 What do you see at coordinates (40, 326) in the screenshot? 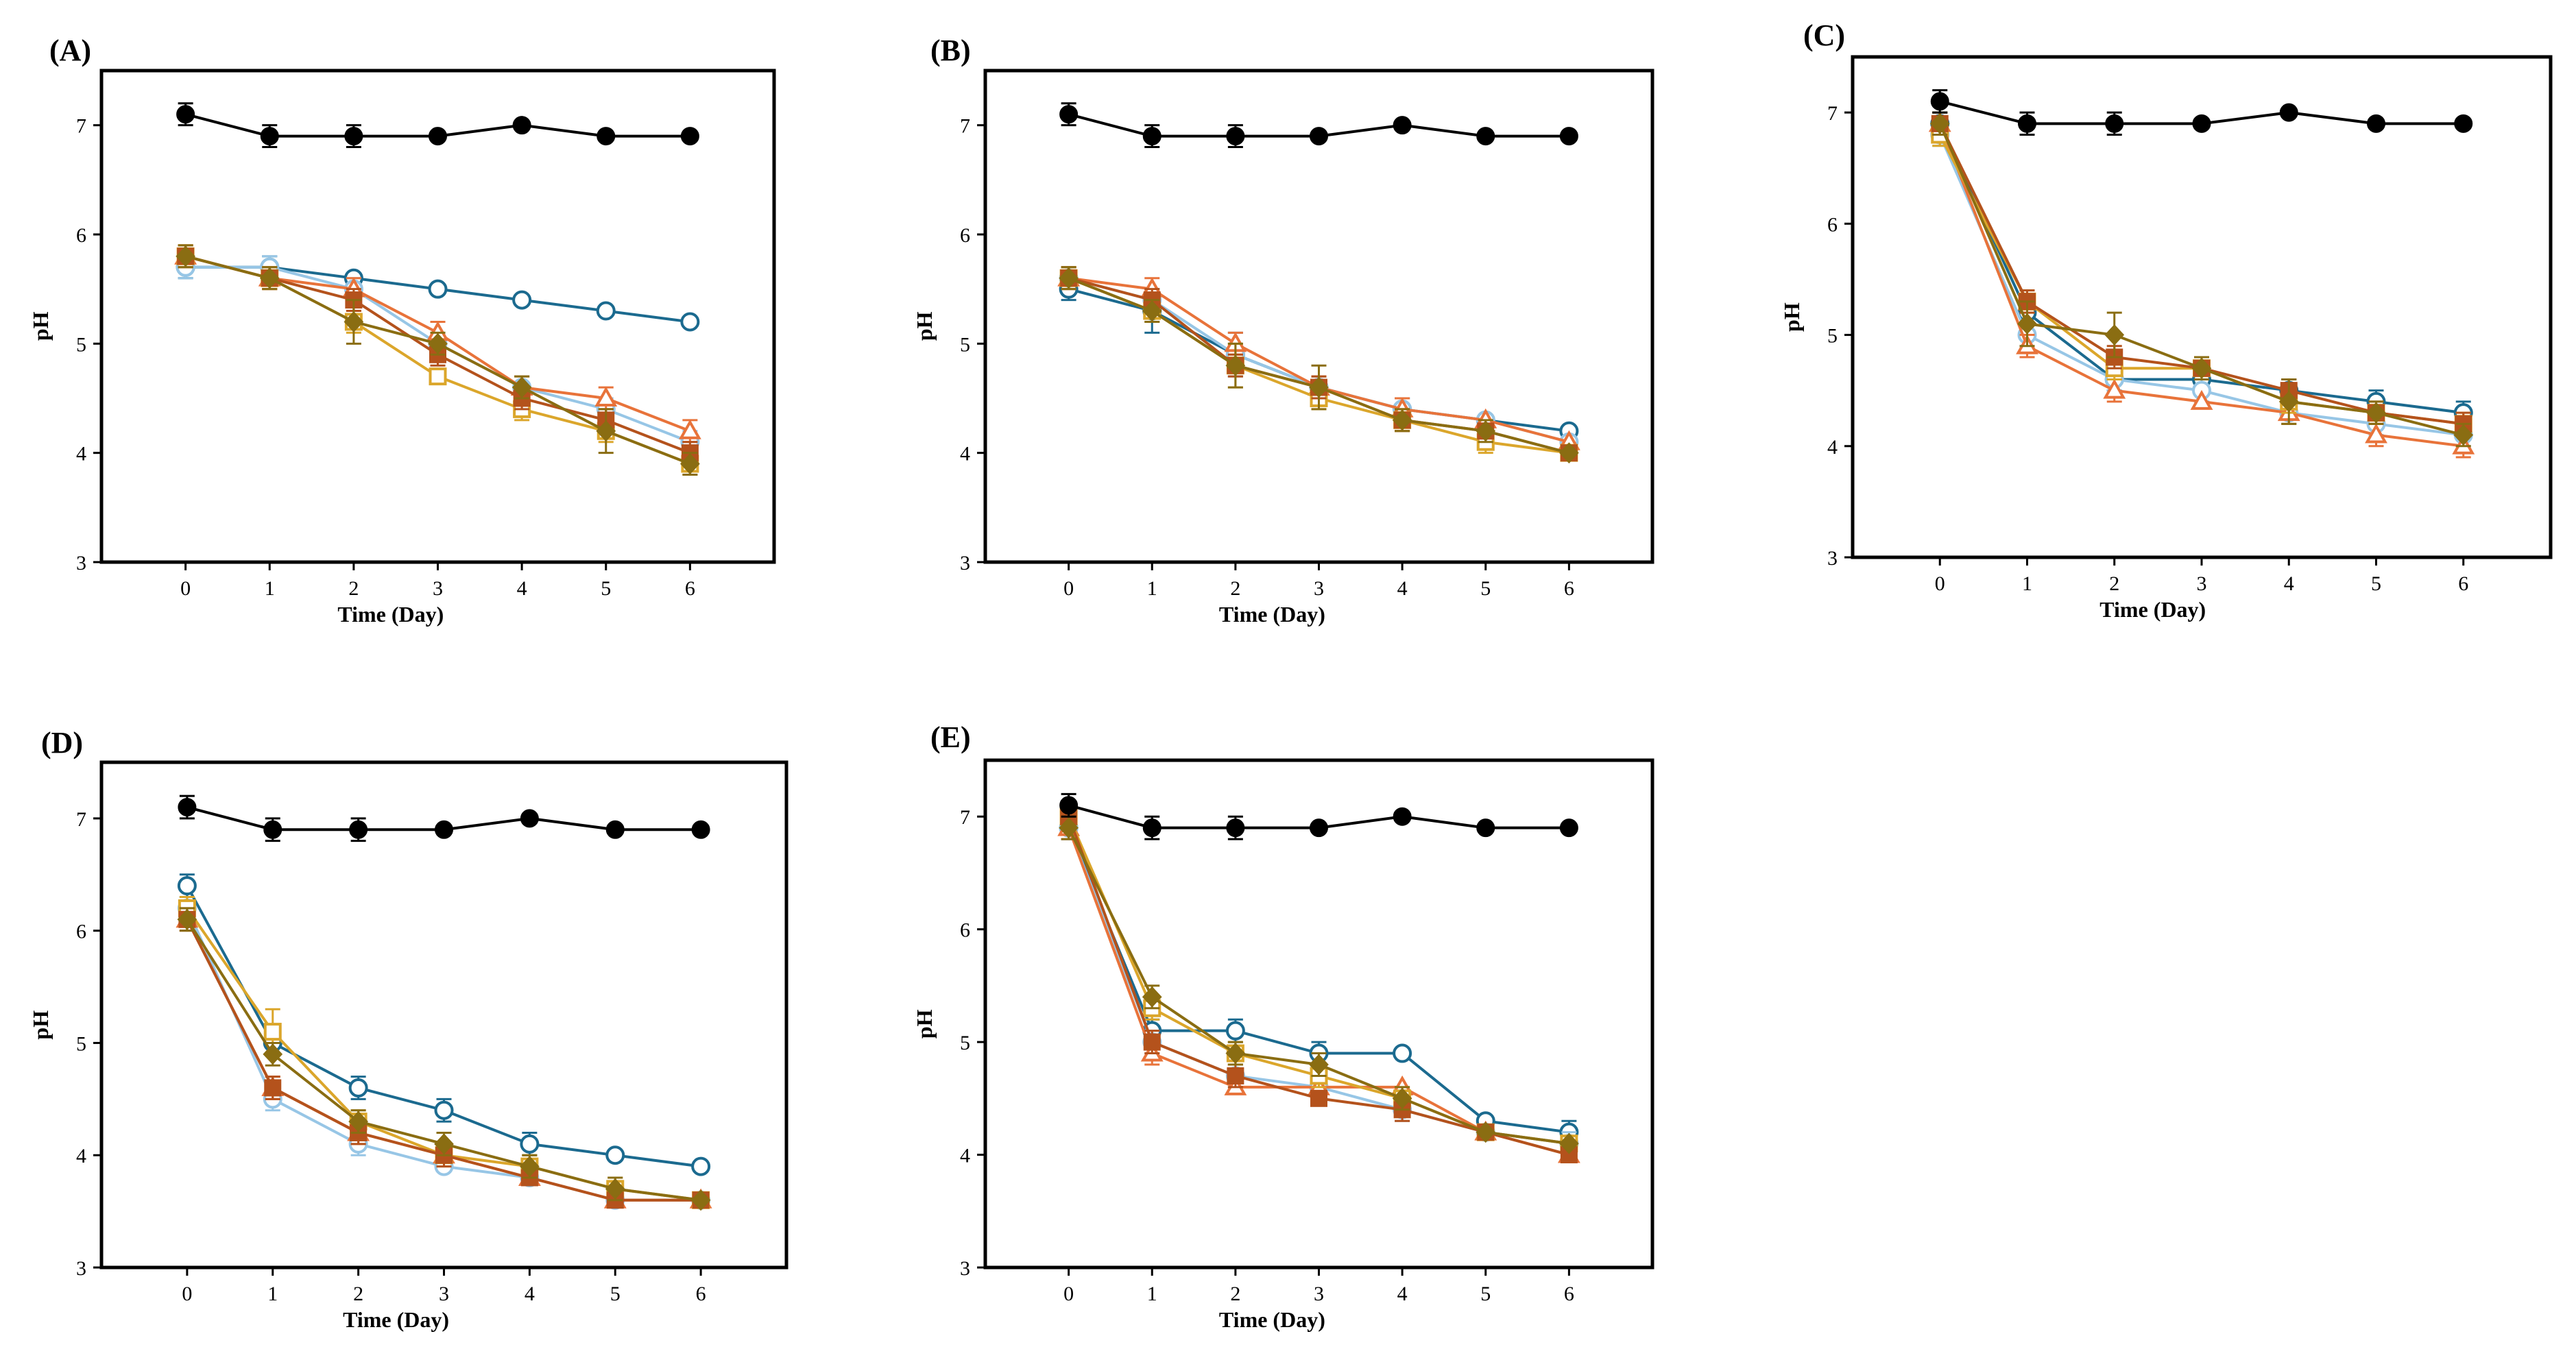
I see `panel-a-y-axis-label: pH` at bounding box center [40, 326].